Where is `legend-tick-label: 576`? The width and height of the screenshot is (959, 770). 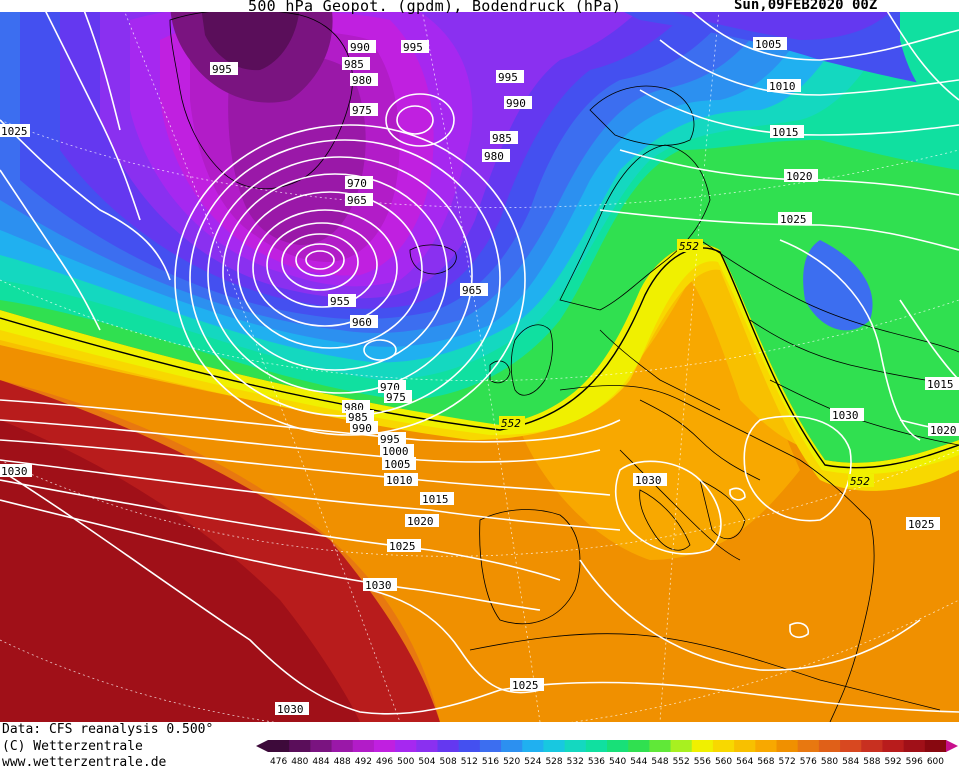 legend-tick-label: 576 is located at coordinates (808, 762).